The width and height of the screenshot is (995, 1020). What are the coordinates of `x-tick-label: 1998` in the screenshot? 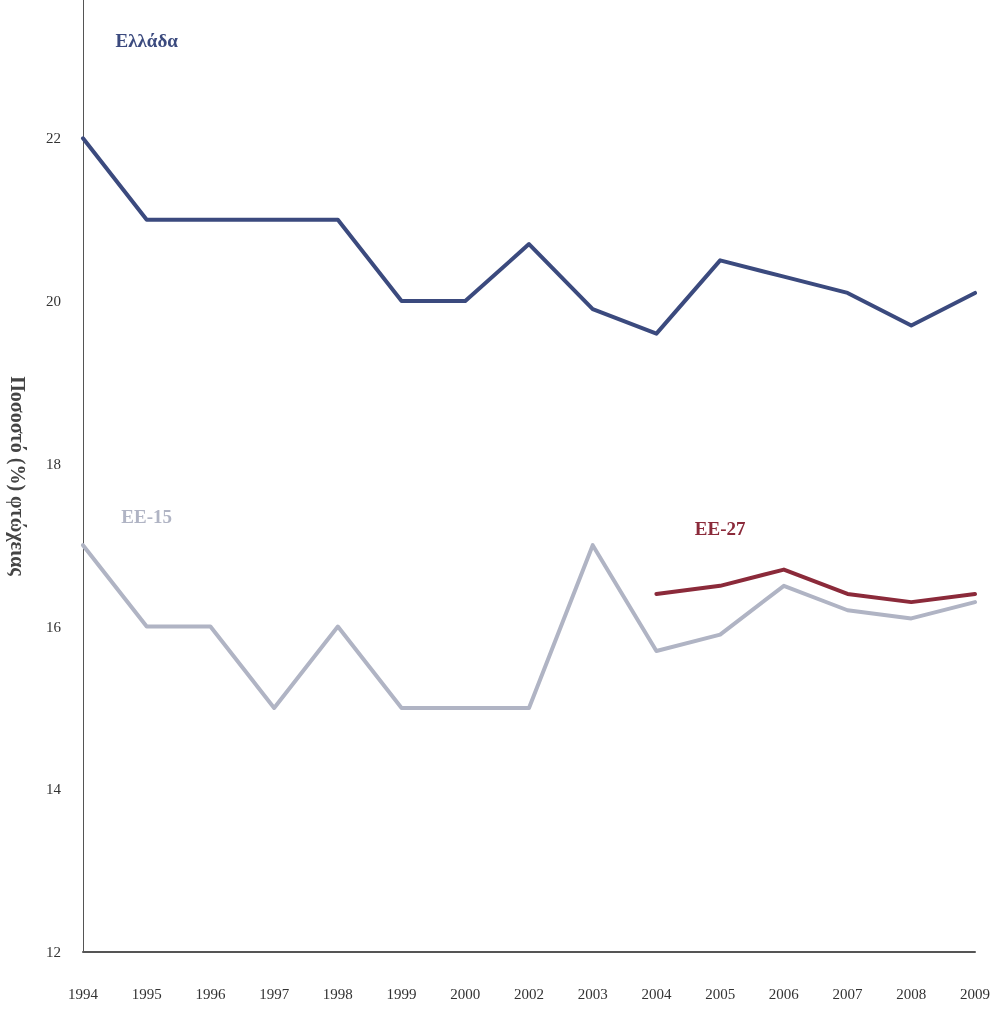 It's located at (337, 993).